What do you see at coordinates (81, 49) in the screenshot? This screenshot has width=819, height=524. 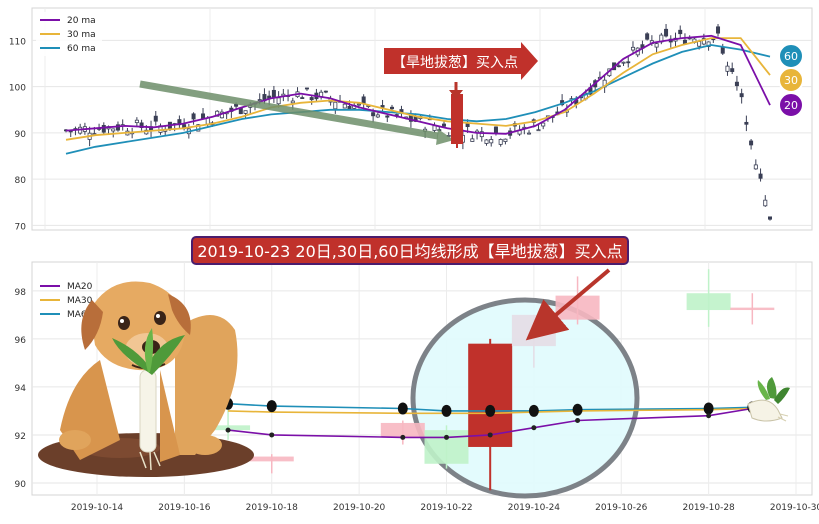 I see `top-legend-ma60: 60 ma` at bounding box center [81, 49].